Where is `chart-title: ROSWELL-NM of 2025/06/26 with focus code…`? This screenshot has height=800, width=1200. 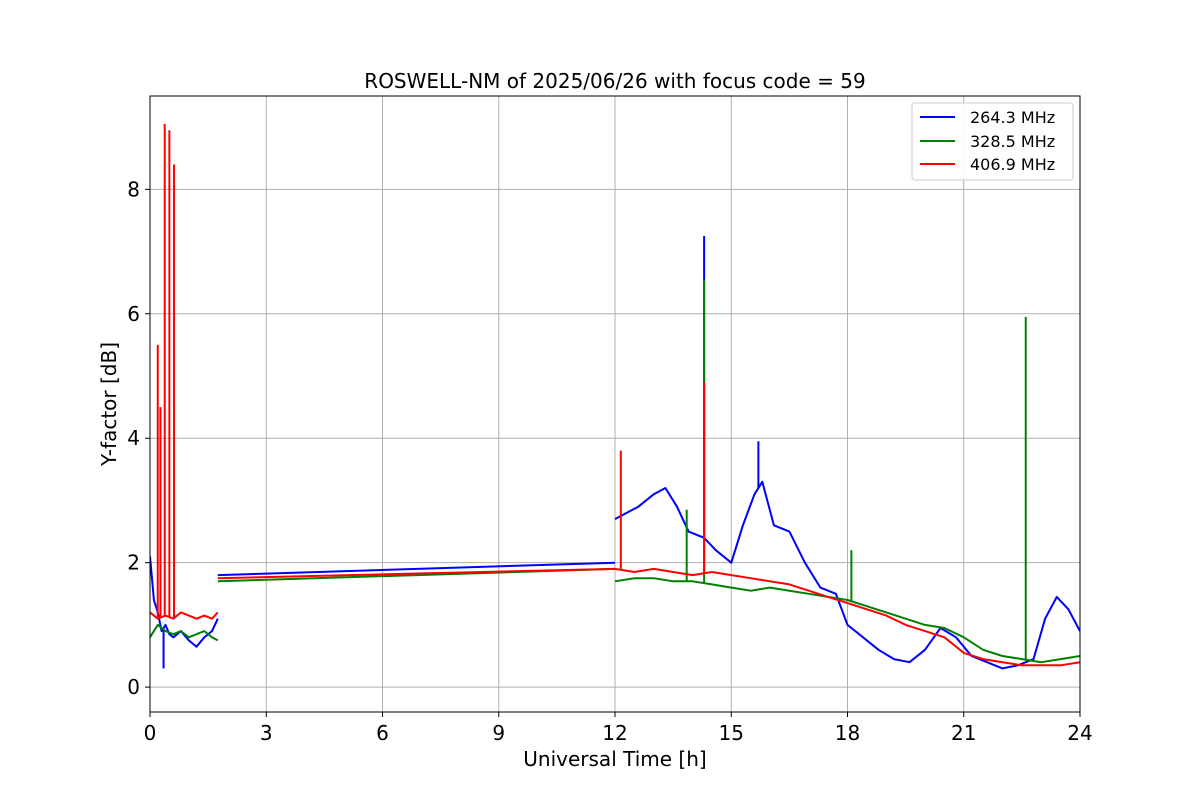 chart-title: ROSWELL-NM of 2025/06/26 with focus code… is located at coordinates (614, 81).